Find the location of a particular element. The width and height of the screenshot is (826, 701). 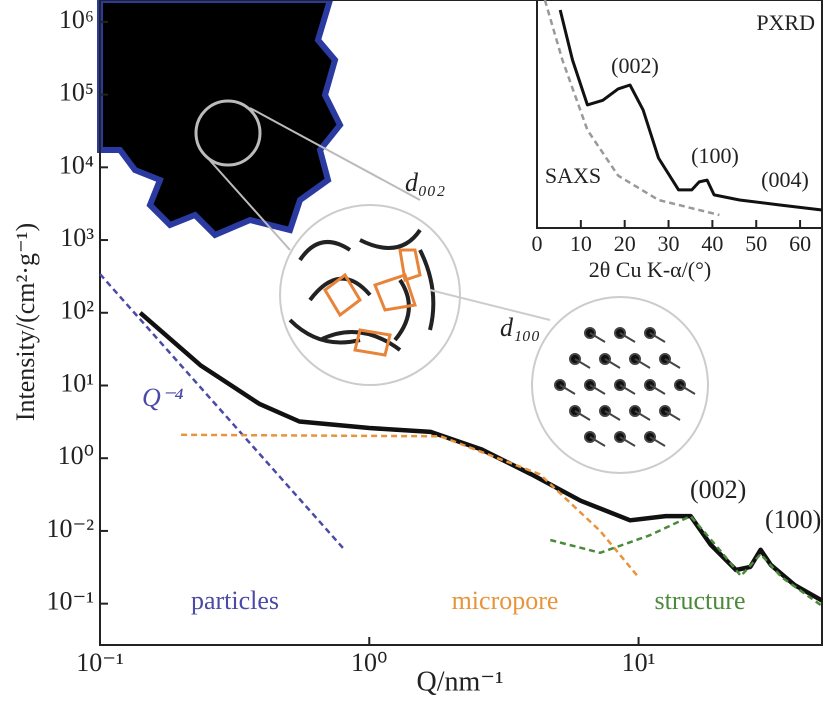

x-tick-label: 40 is located at coordinates (712, 243).